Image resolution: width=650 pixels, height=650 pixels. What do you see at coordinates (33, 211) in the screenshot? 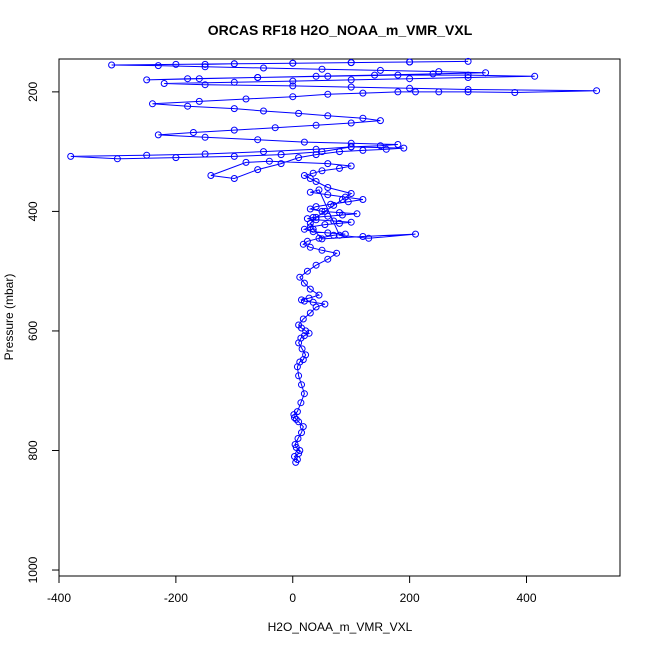
I see `y-tick-label: 400` at bounding box center [33, 211].